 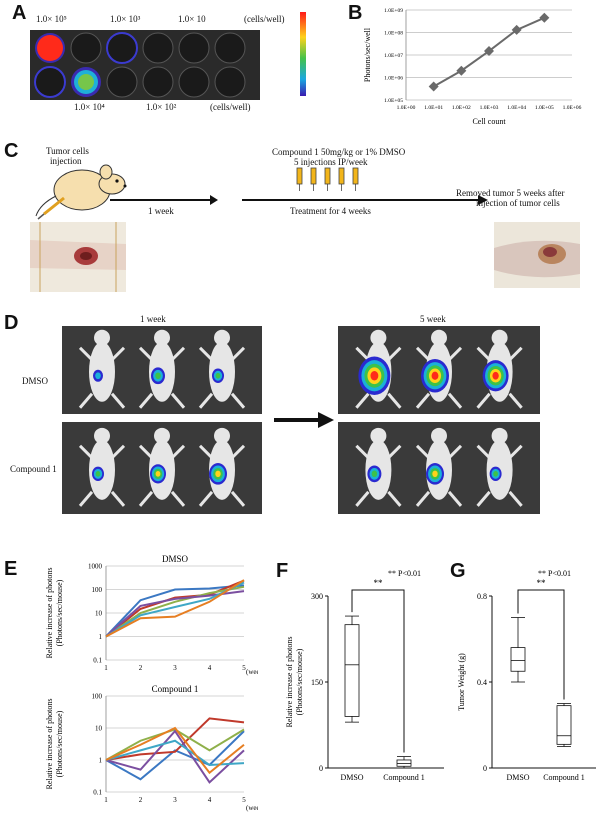 I want to click on g-y-label: Tumor Weight (g), so click(x=461, y=682).